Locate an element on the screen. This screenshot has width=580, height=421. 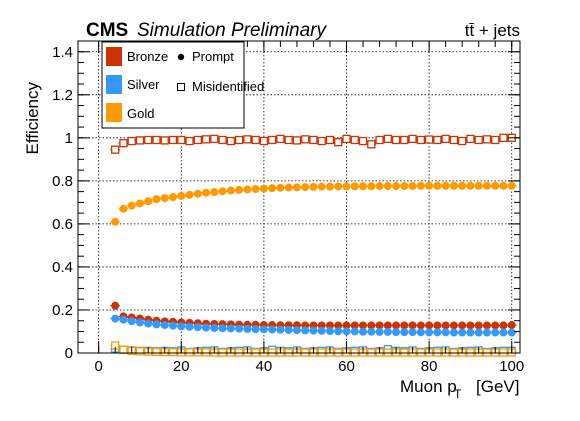
x-axis-title-sub: T is located at coordinates (458, 394).